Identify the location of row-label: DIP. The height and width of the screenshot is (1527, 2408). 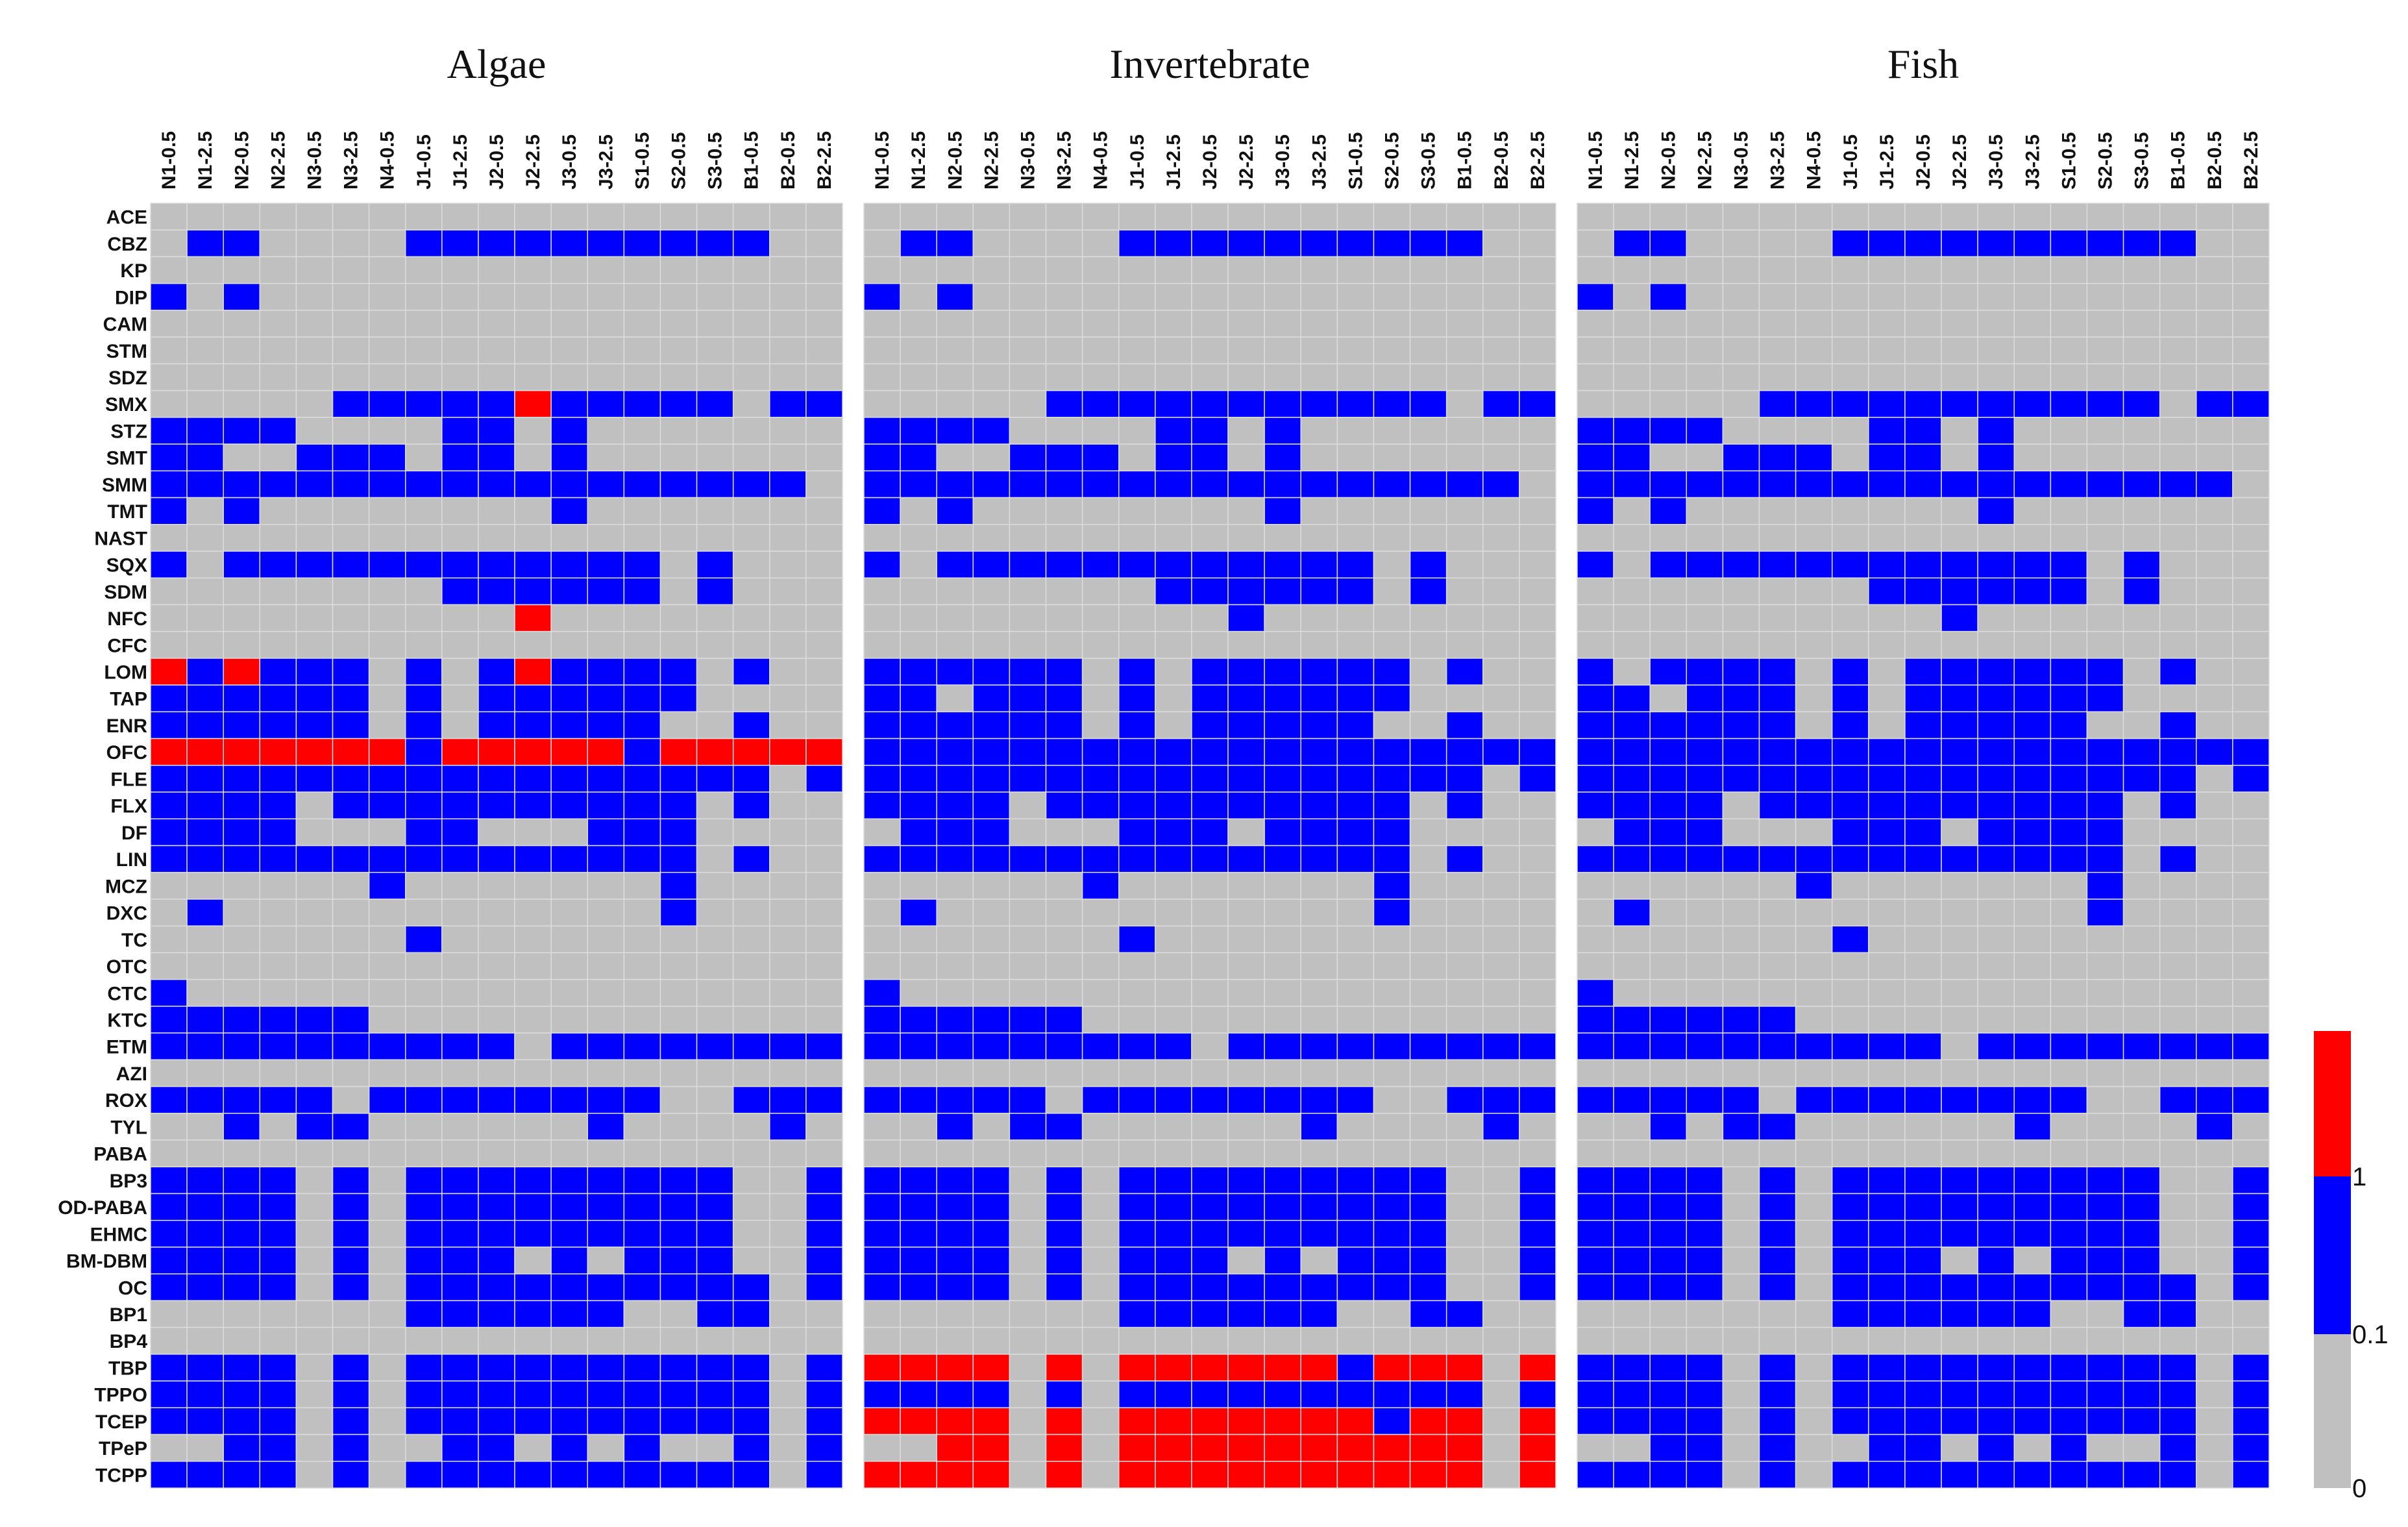
(131, 297).